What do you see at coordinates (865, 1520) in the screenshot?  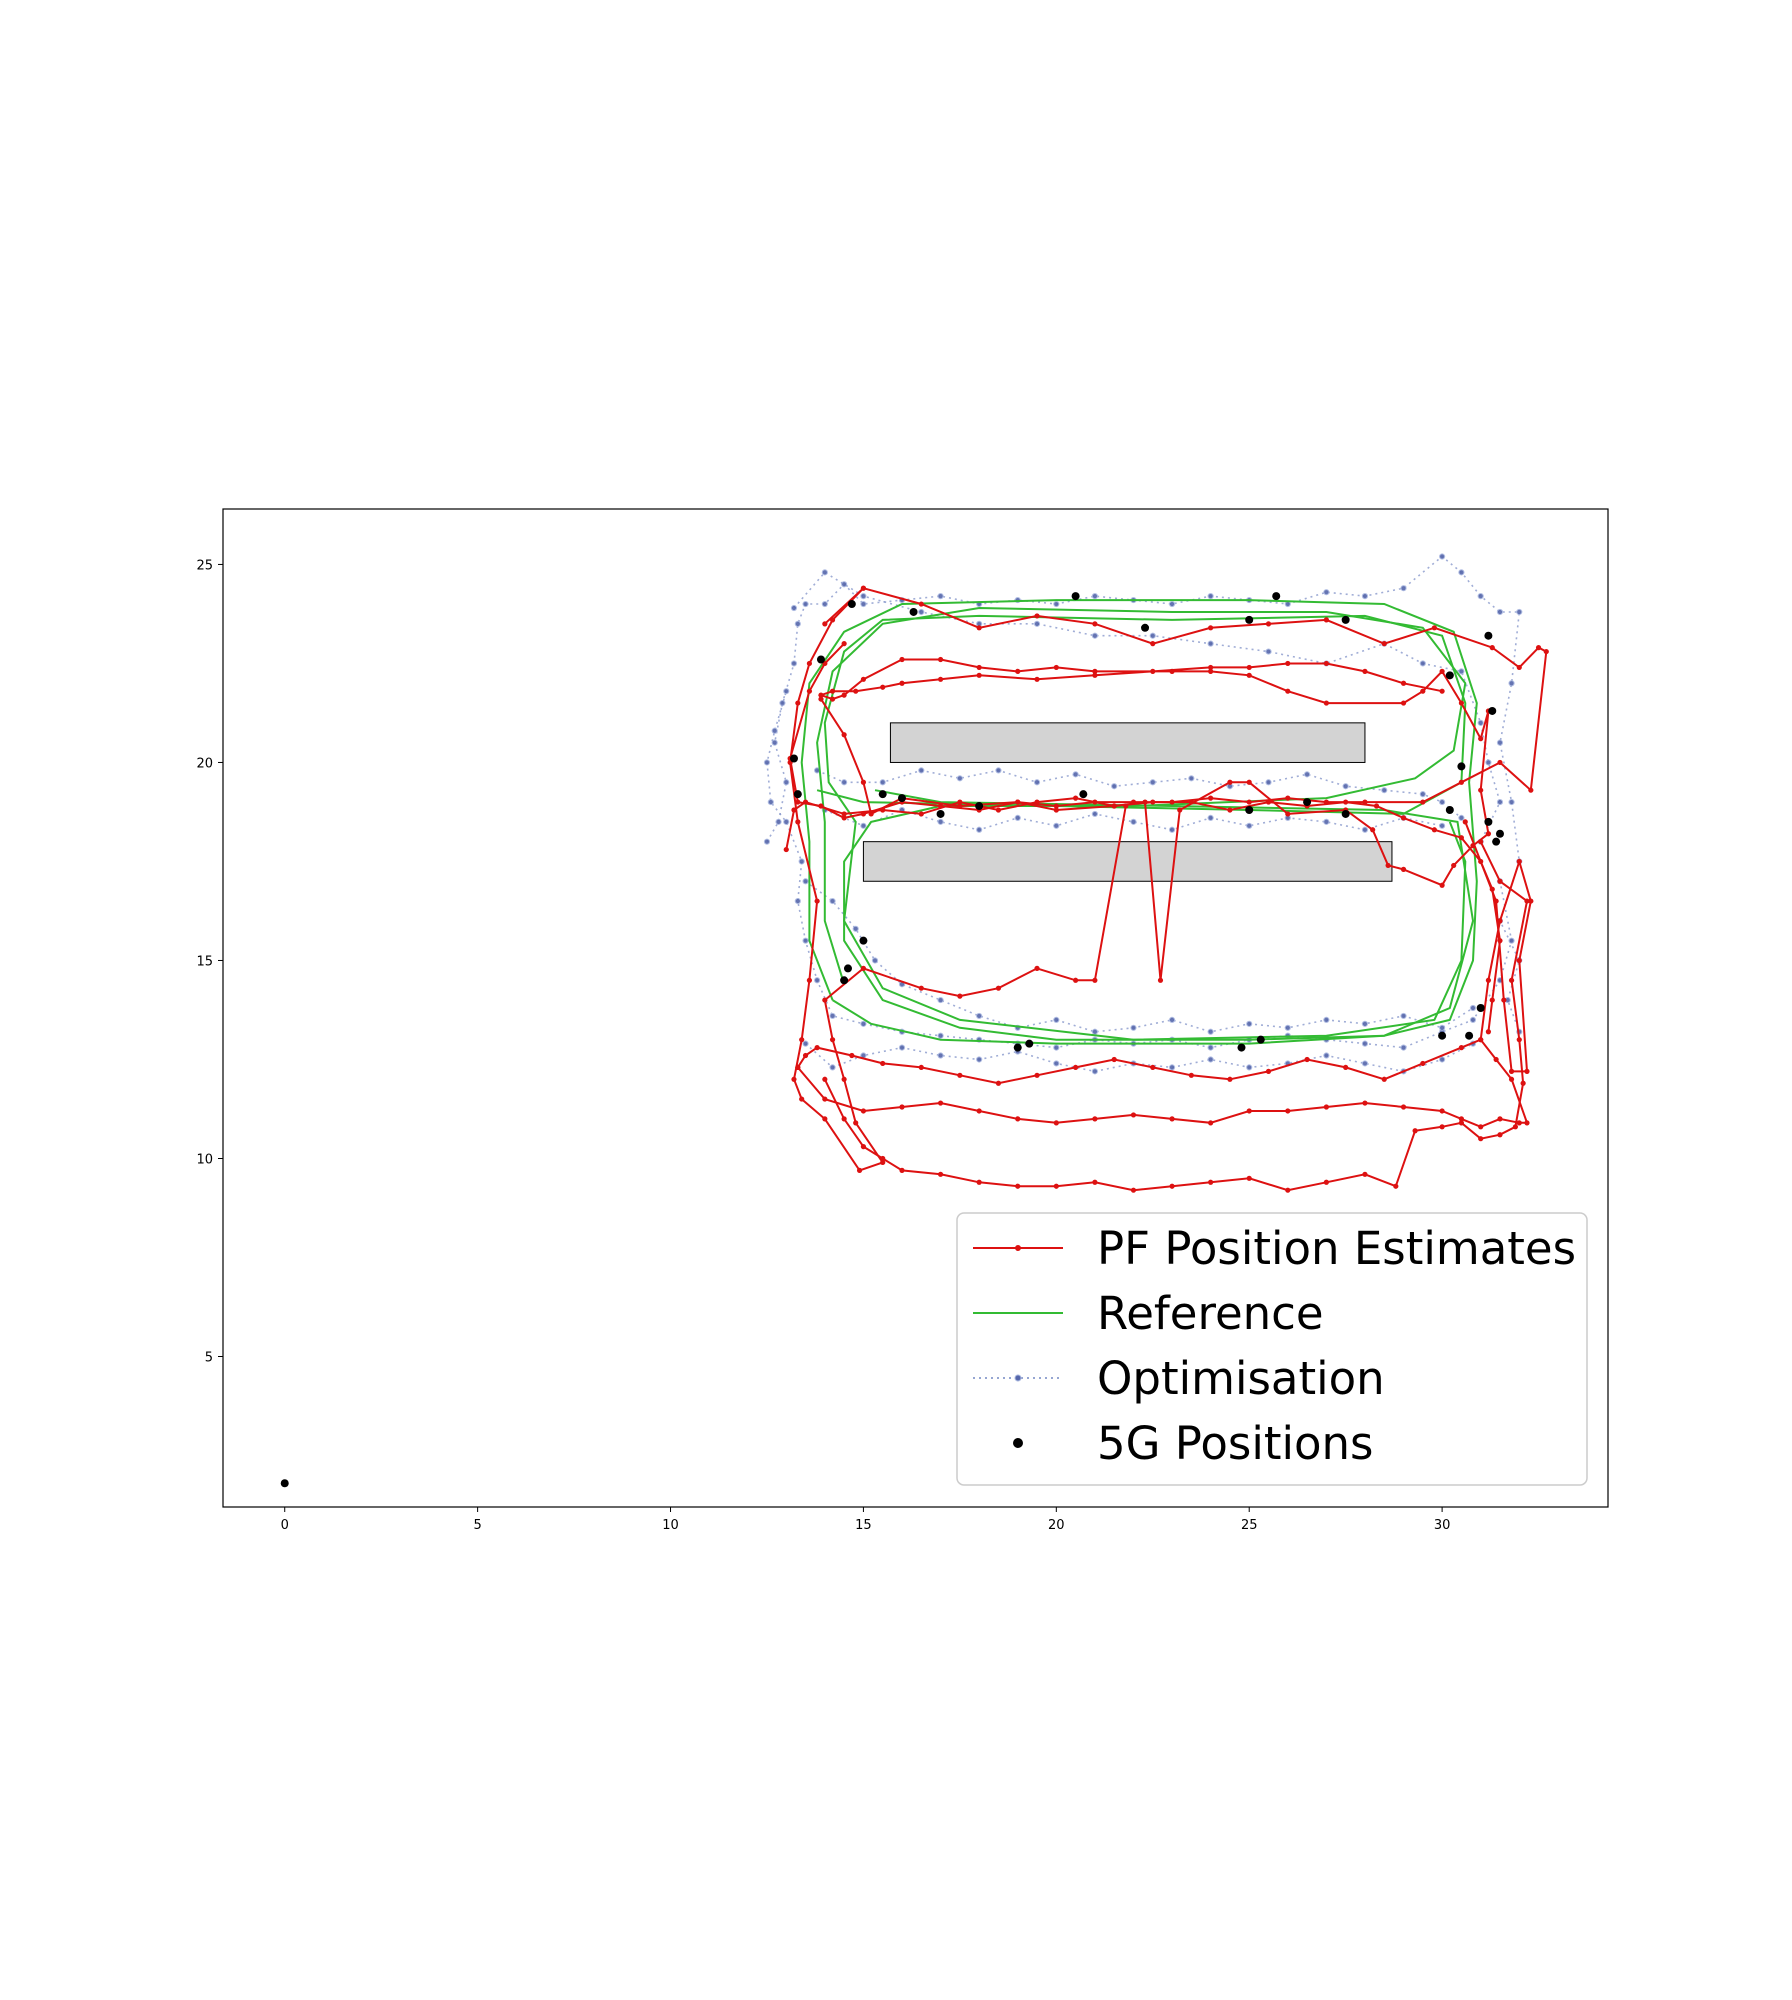 I see `x-axis: 0 5 10 15 20 25 30` at bounding box center [865, 1520].